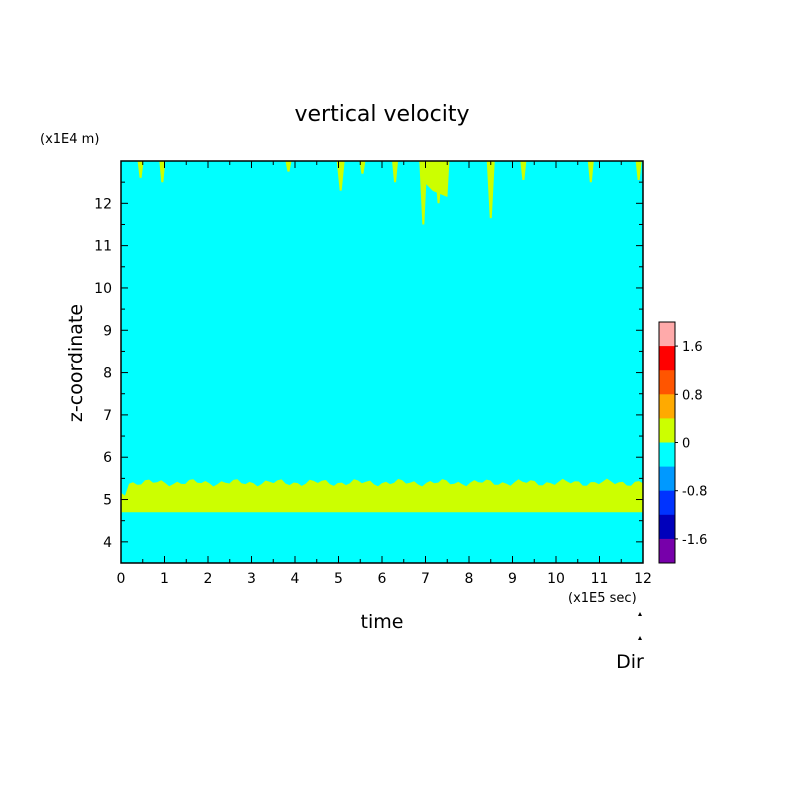 This screenshot has height=804, width=804. I want to click on colorbar-label-4: -1.6, so click(694, 540).